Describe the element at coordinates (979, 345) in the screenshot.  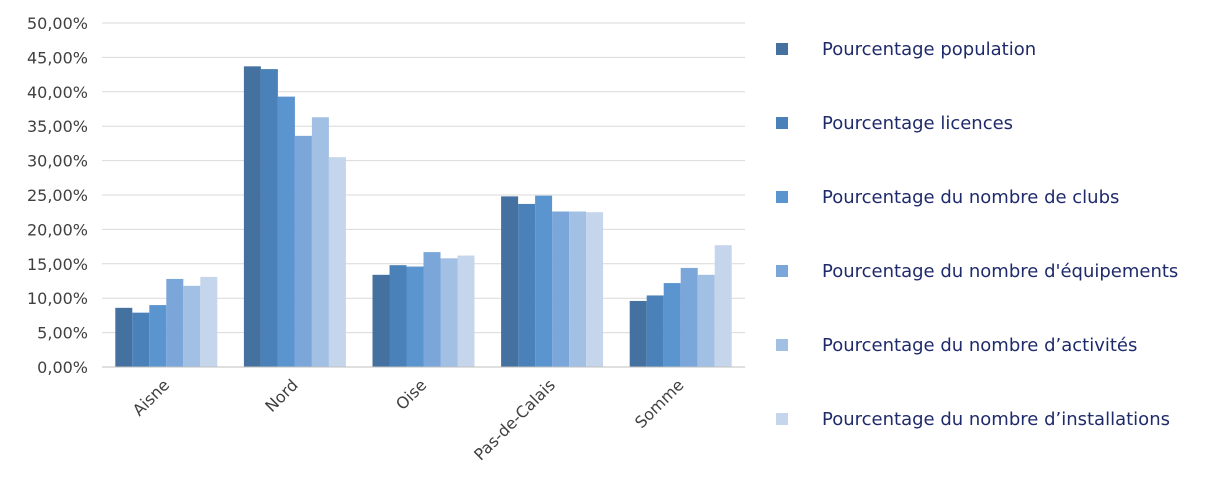
I see `legend-label: Pourcentage du nombre d’activités` at that location.